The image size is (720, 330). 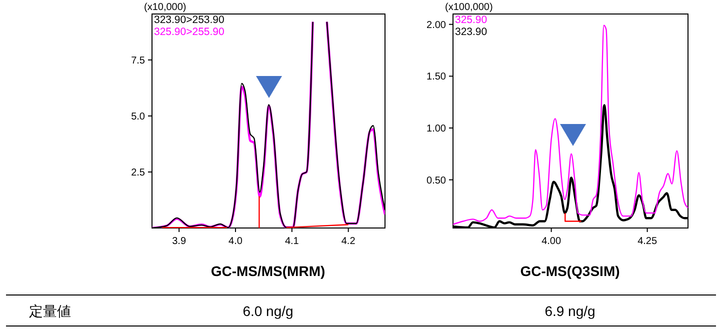 What do you see at coordinates (552, 241) in the screenshot?
I see `x-tick-label: 4.00` at bounding box center [552, 241].